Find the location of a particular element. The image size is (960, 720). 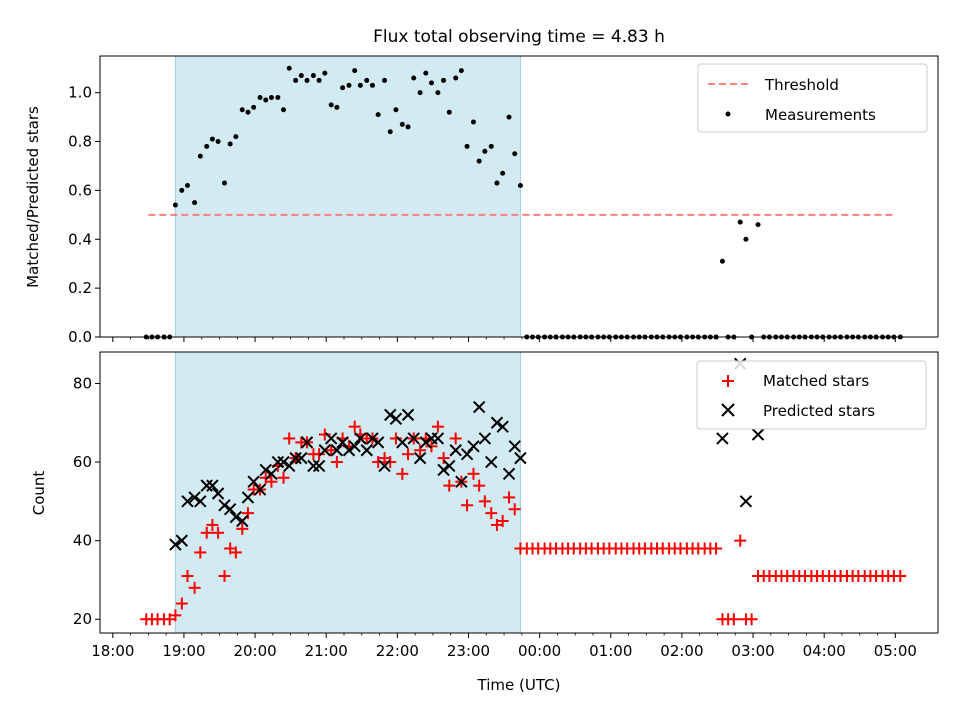

bottom-y-tick-label: 60 is located at coordinates (82, 462).